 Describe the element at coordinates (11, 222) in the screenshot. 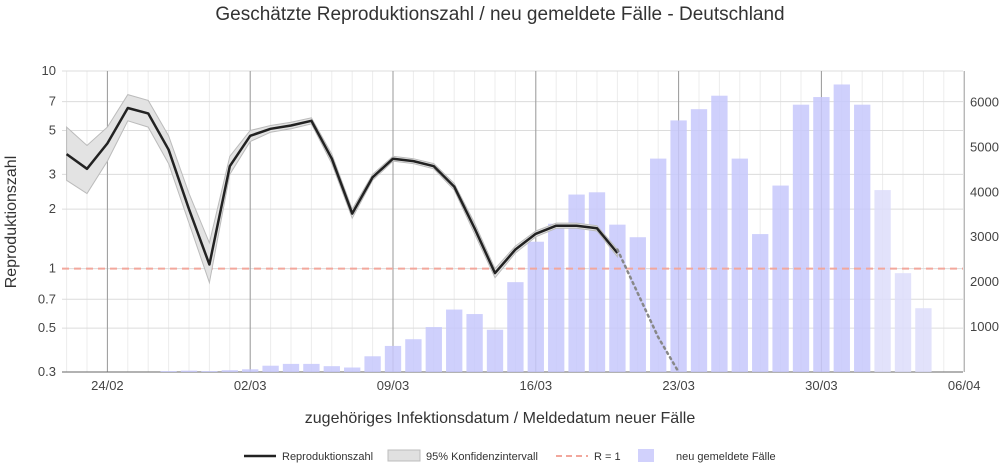

I see `y-axis-title: Reproduktionszahl` at that location.